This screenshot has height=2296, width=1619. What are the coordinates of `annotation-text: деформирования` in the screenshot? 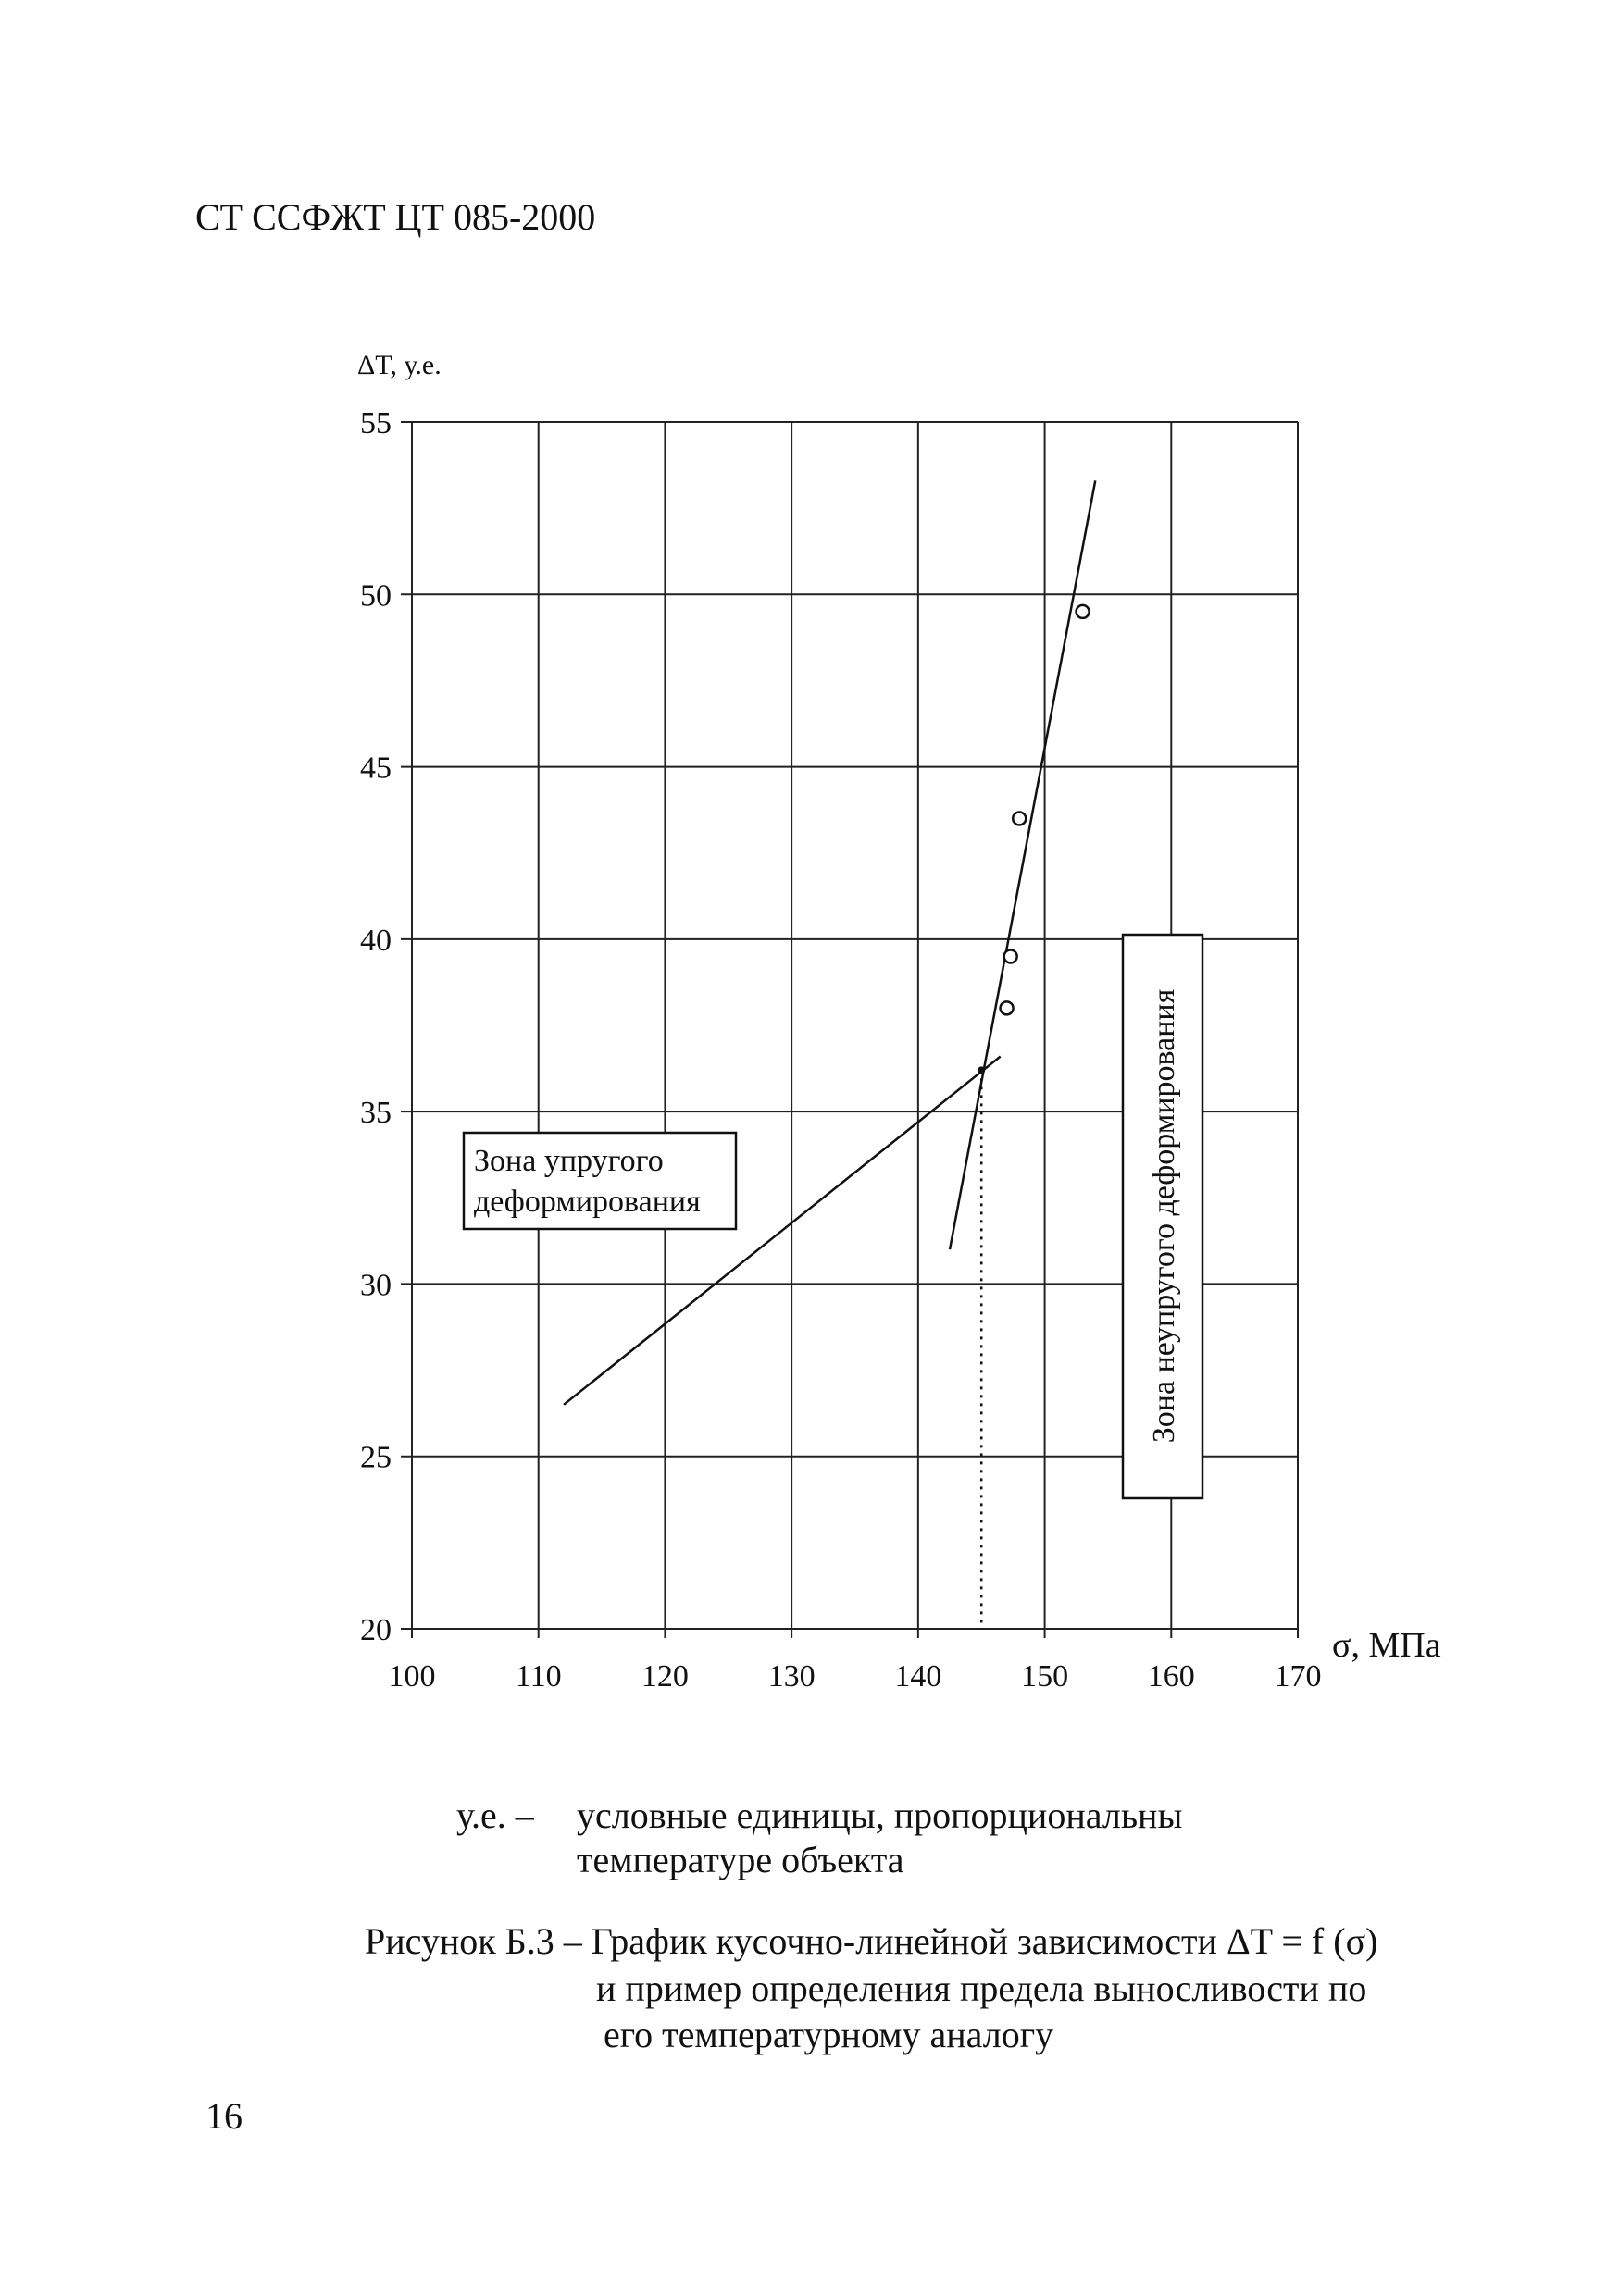 It's located at (588, 1202).